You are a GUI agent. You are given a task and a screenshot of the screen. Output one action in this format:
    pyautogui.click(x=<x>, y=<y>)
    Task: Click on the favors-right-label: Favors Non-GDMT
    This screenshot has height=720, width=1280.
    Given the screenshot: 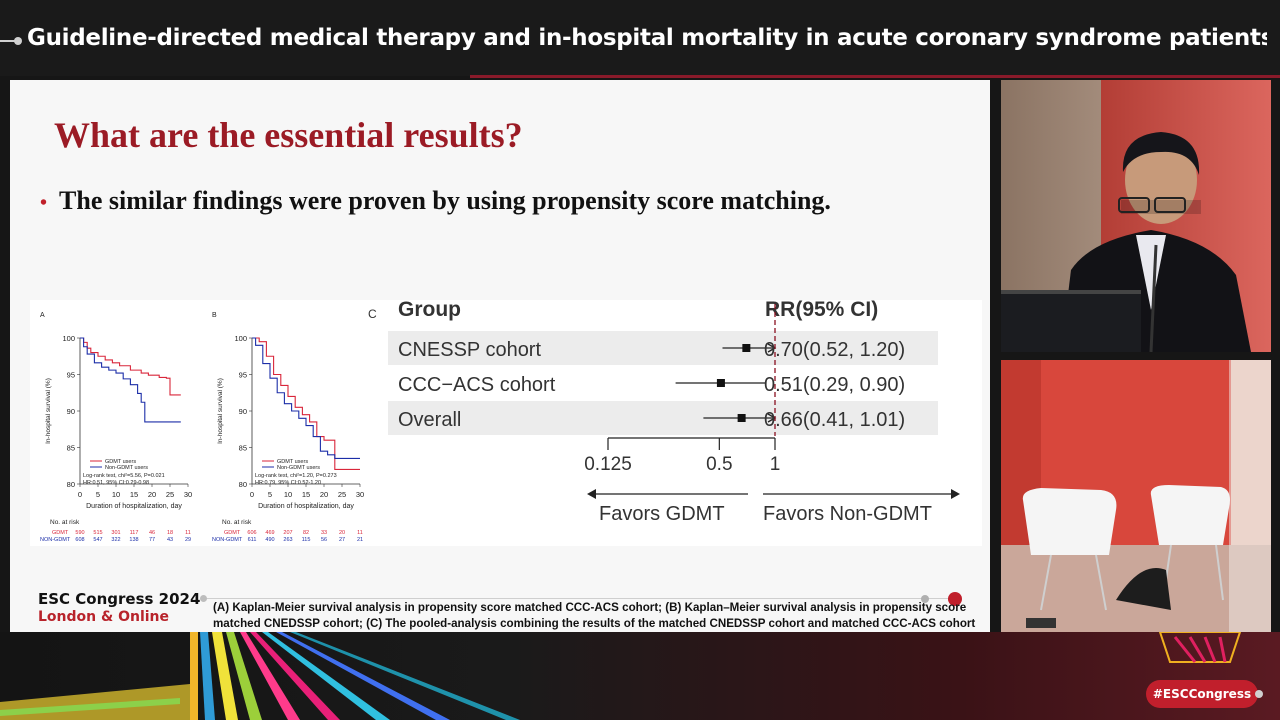 What is the action you would take?
    pyautogui.click(x=847, y=514)
    